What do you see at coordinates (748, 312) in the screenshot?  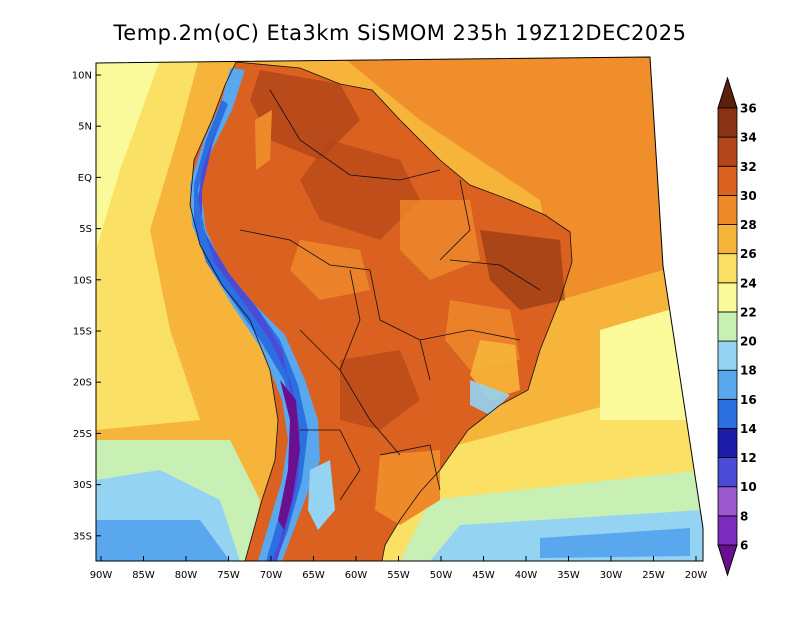 I see `colorbar-label: 22` at bounding box center [748, 312].